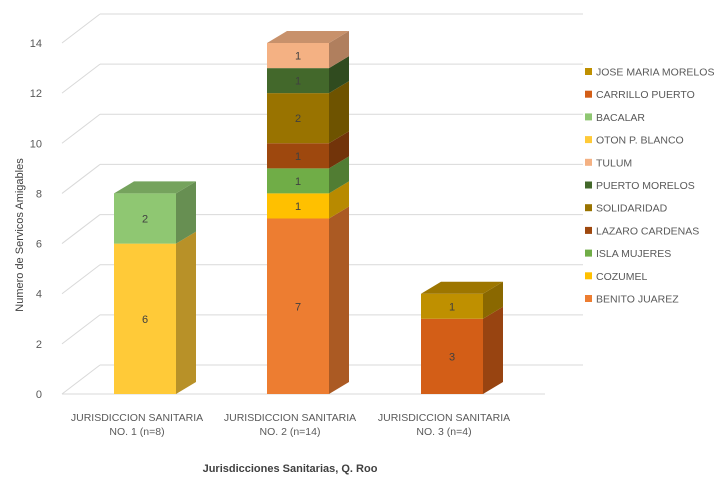  Describe the element at coordinates (645, 186) in the screenshot. I see `legend-label: PUERTO MORELOS` at that location.